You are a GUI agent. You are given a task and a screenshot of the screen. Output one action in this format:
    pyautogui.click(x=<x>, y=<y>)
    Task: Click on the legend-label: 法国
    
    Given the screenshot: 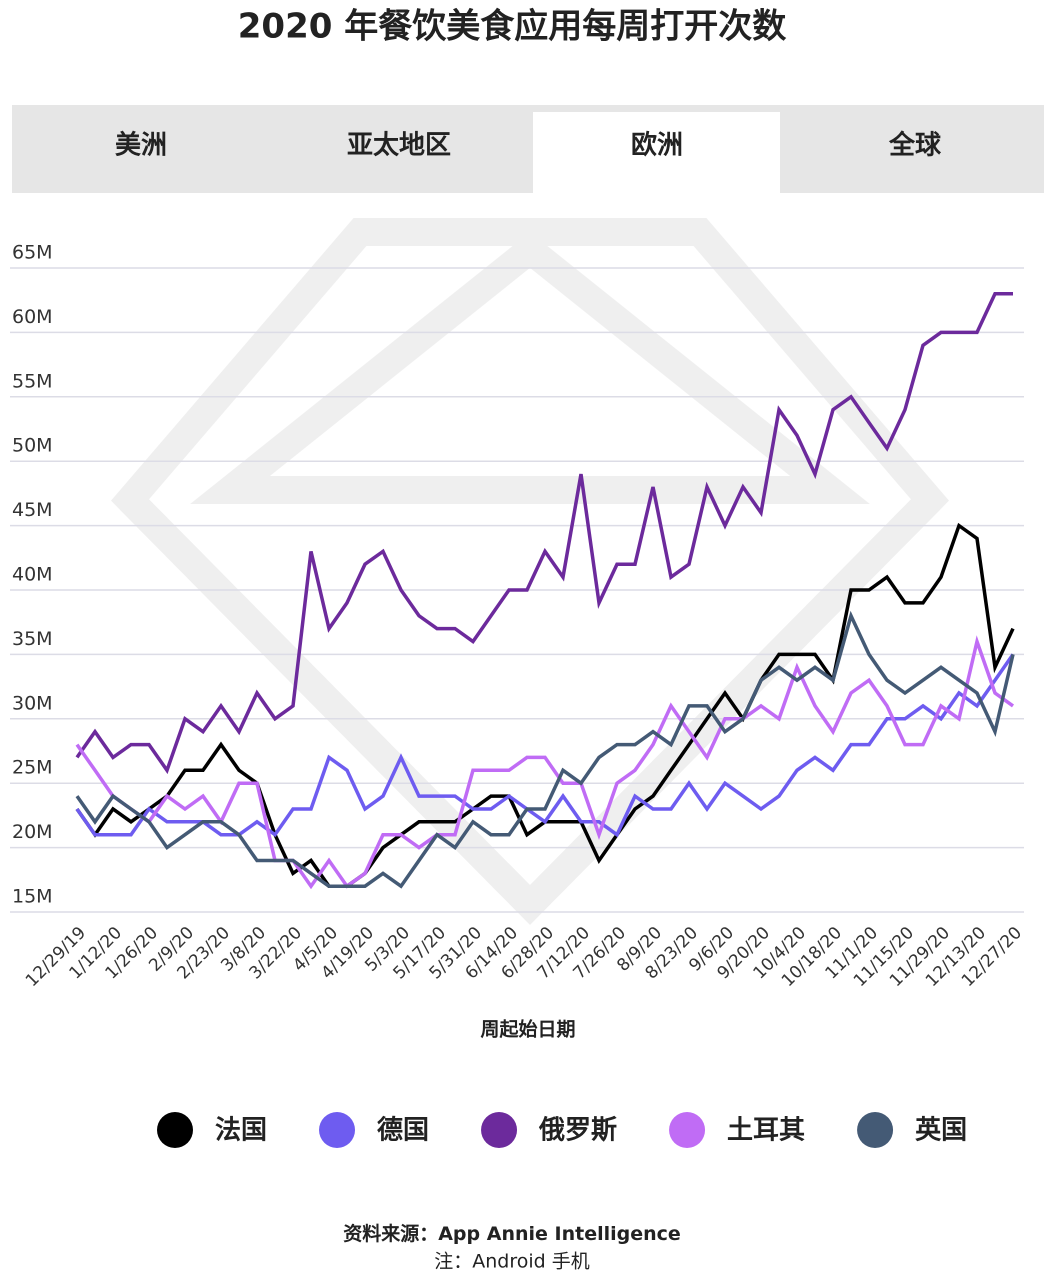 What is the action you would take?
    pyautogui.click(x=241, y=1131)
    